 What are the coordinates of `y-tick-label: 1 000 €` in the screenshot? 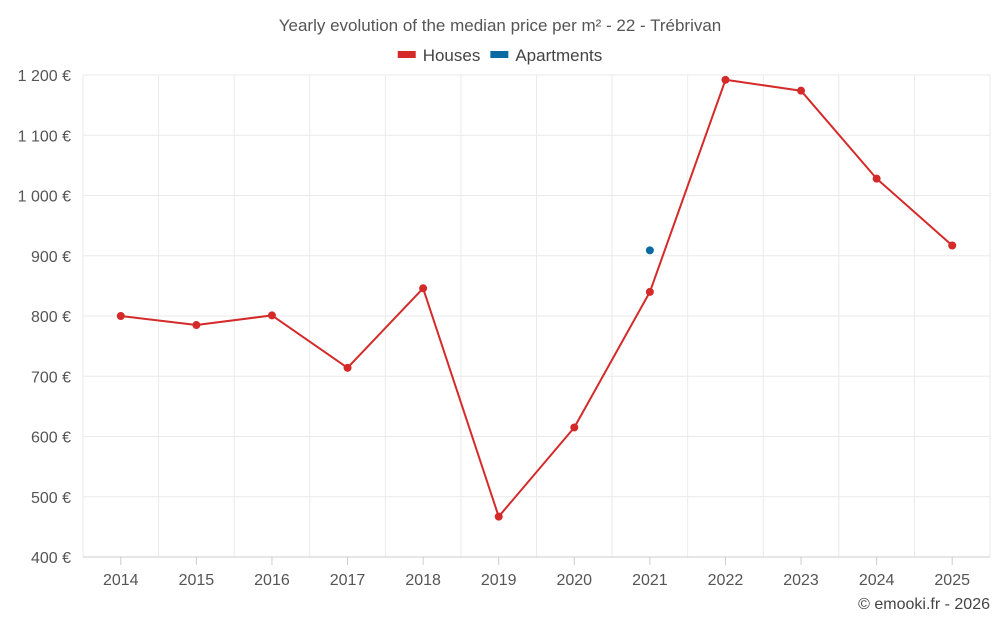 It's located at (44, 197).